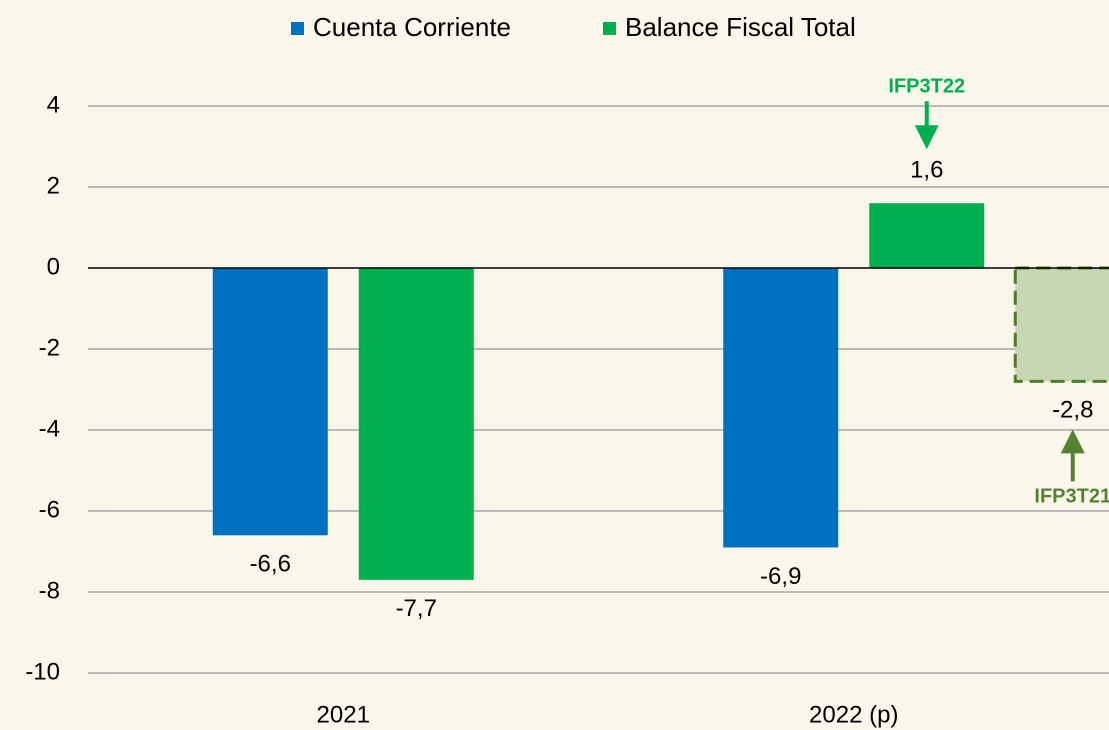 The image size is (1109, 730). I want to click on annotation: IFP3T22, so click(926, 86).